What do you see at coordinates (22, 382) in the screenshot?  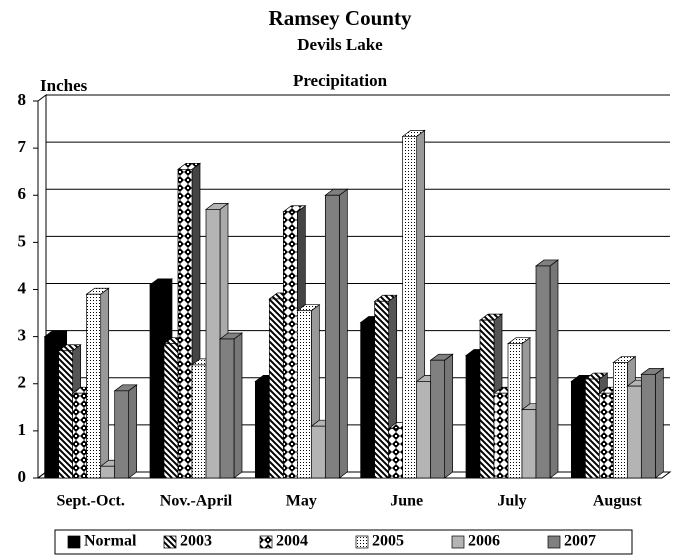 I see `y-tick-label: 2` at bounding box center [22, 382].